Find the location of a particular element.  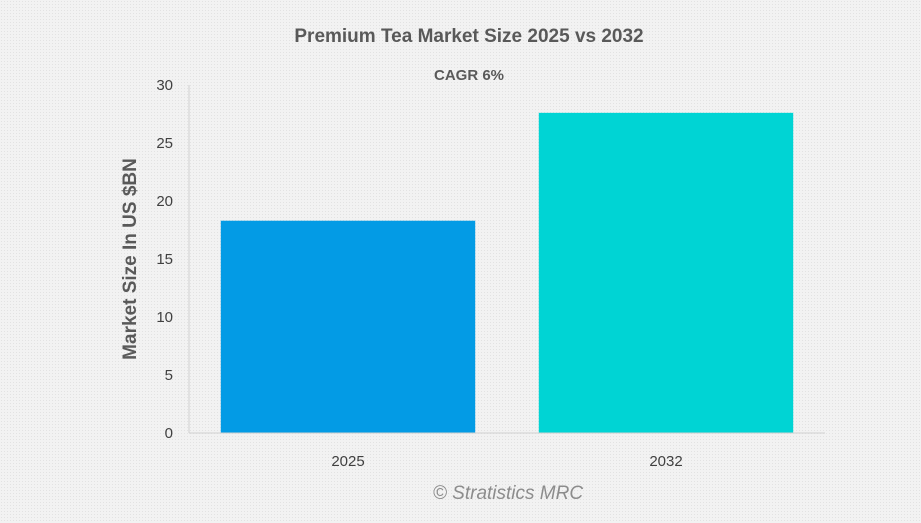

bar-2025 is located at coordinates (348, 326).